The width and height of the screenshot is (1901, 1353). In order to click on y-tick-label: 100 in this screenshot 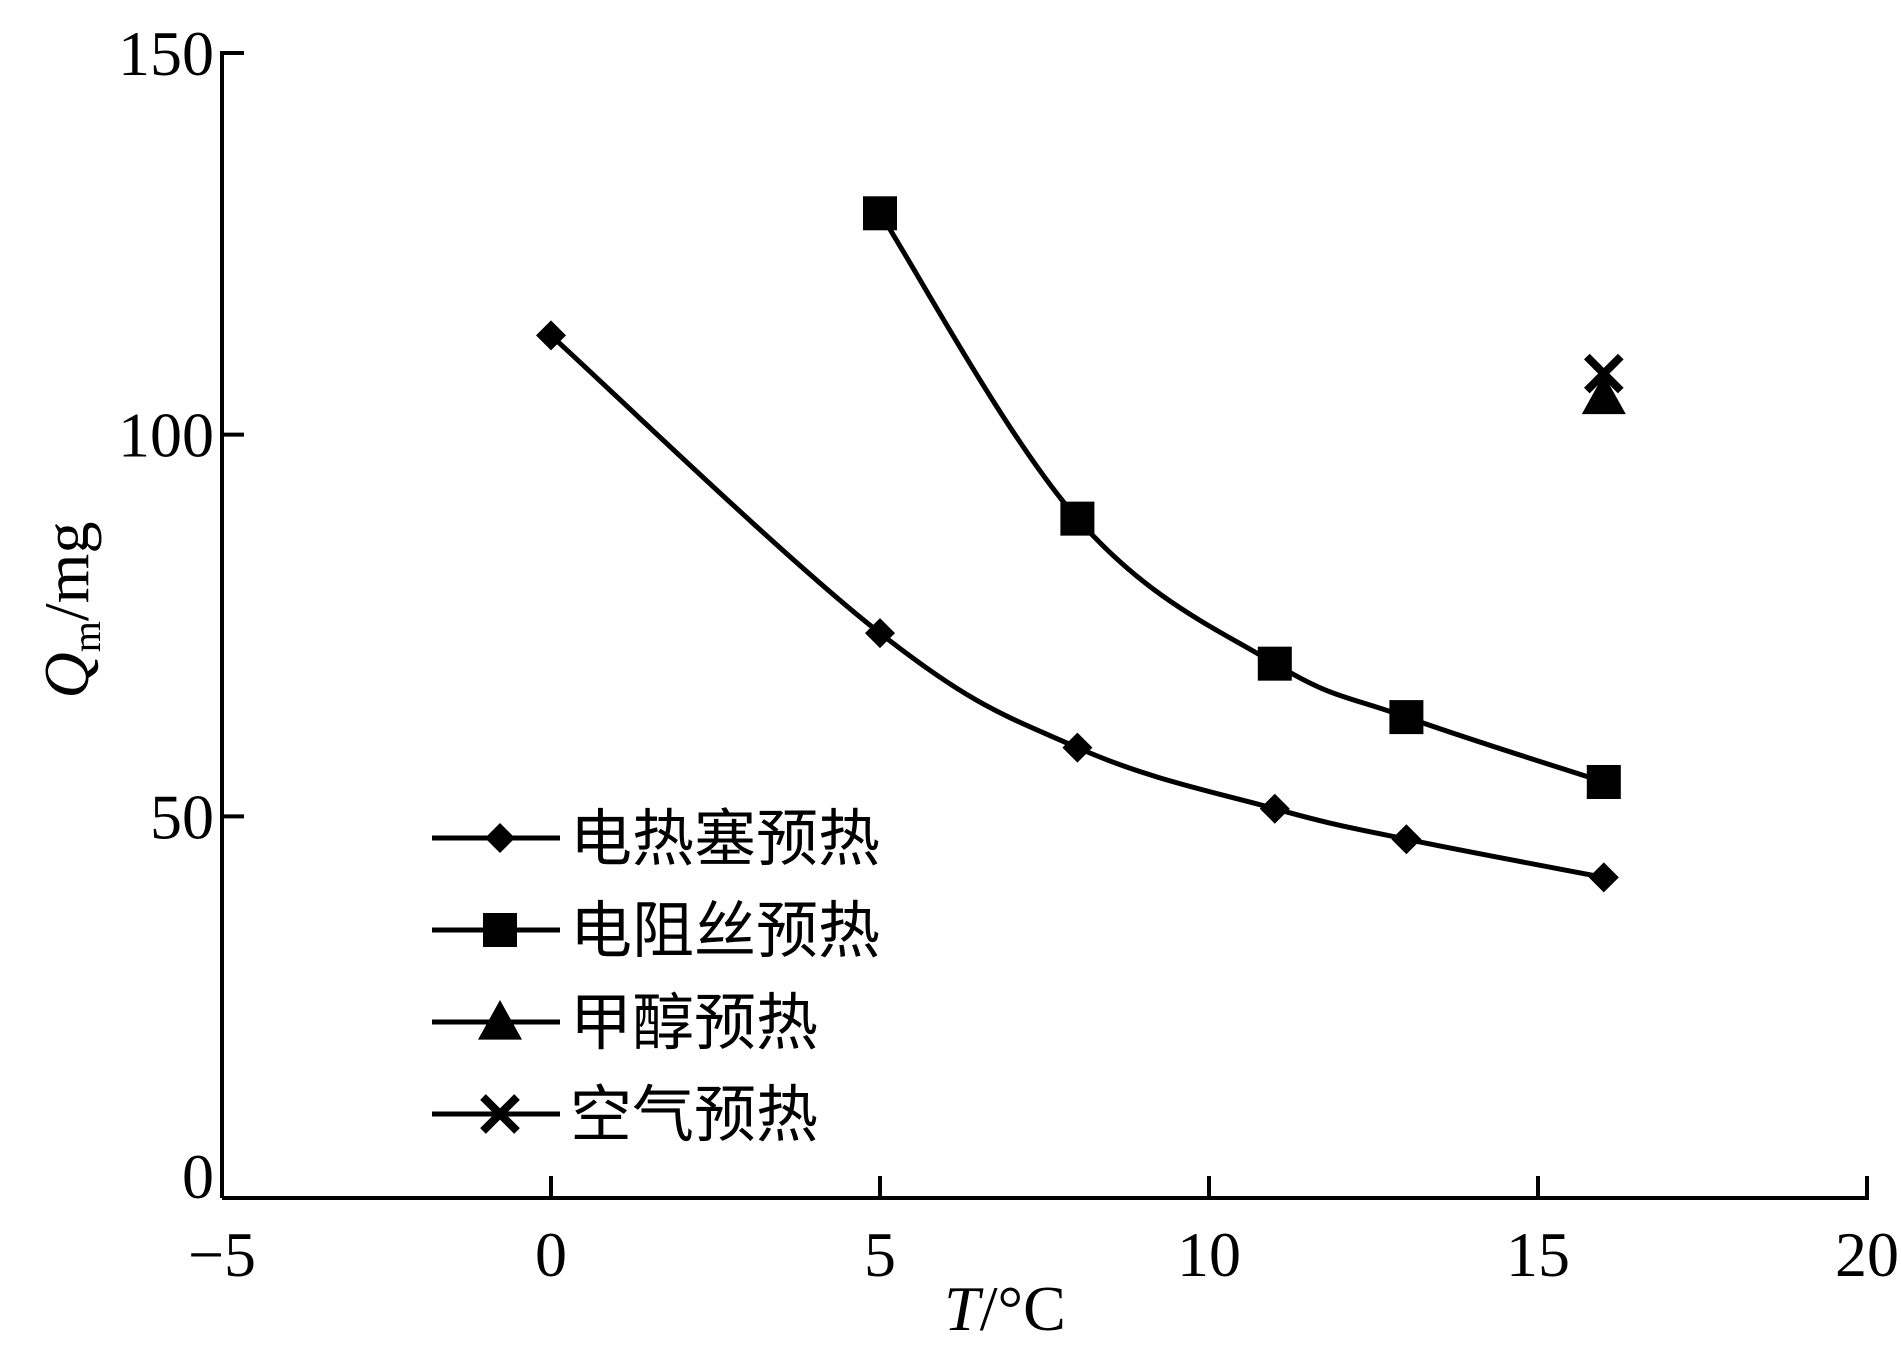, I will do `click(166, 435)`.